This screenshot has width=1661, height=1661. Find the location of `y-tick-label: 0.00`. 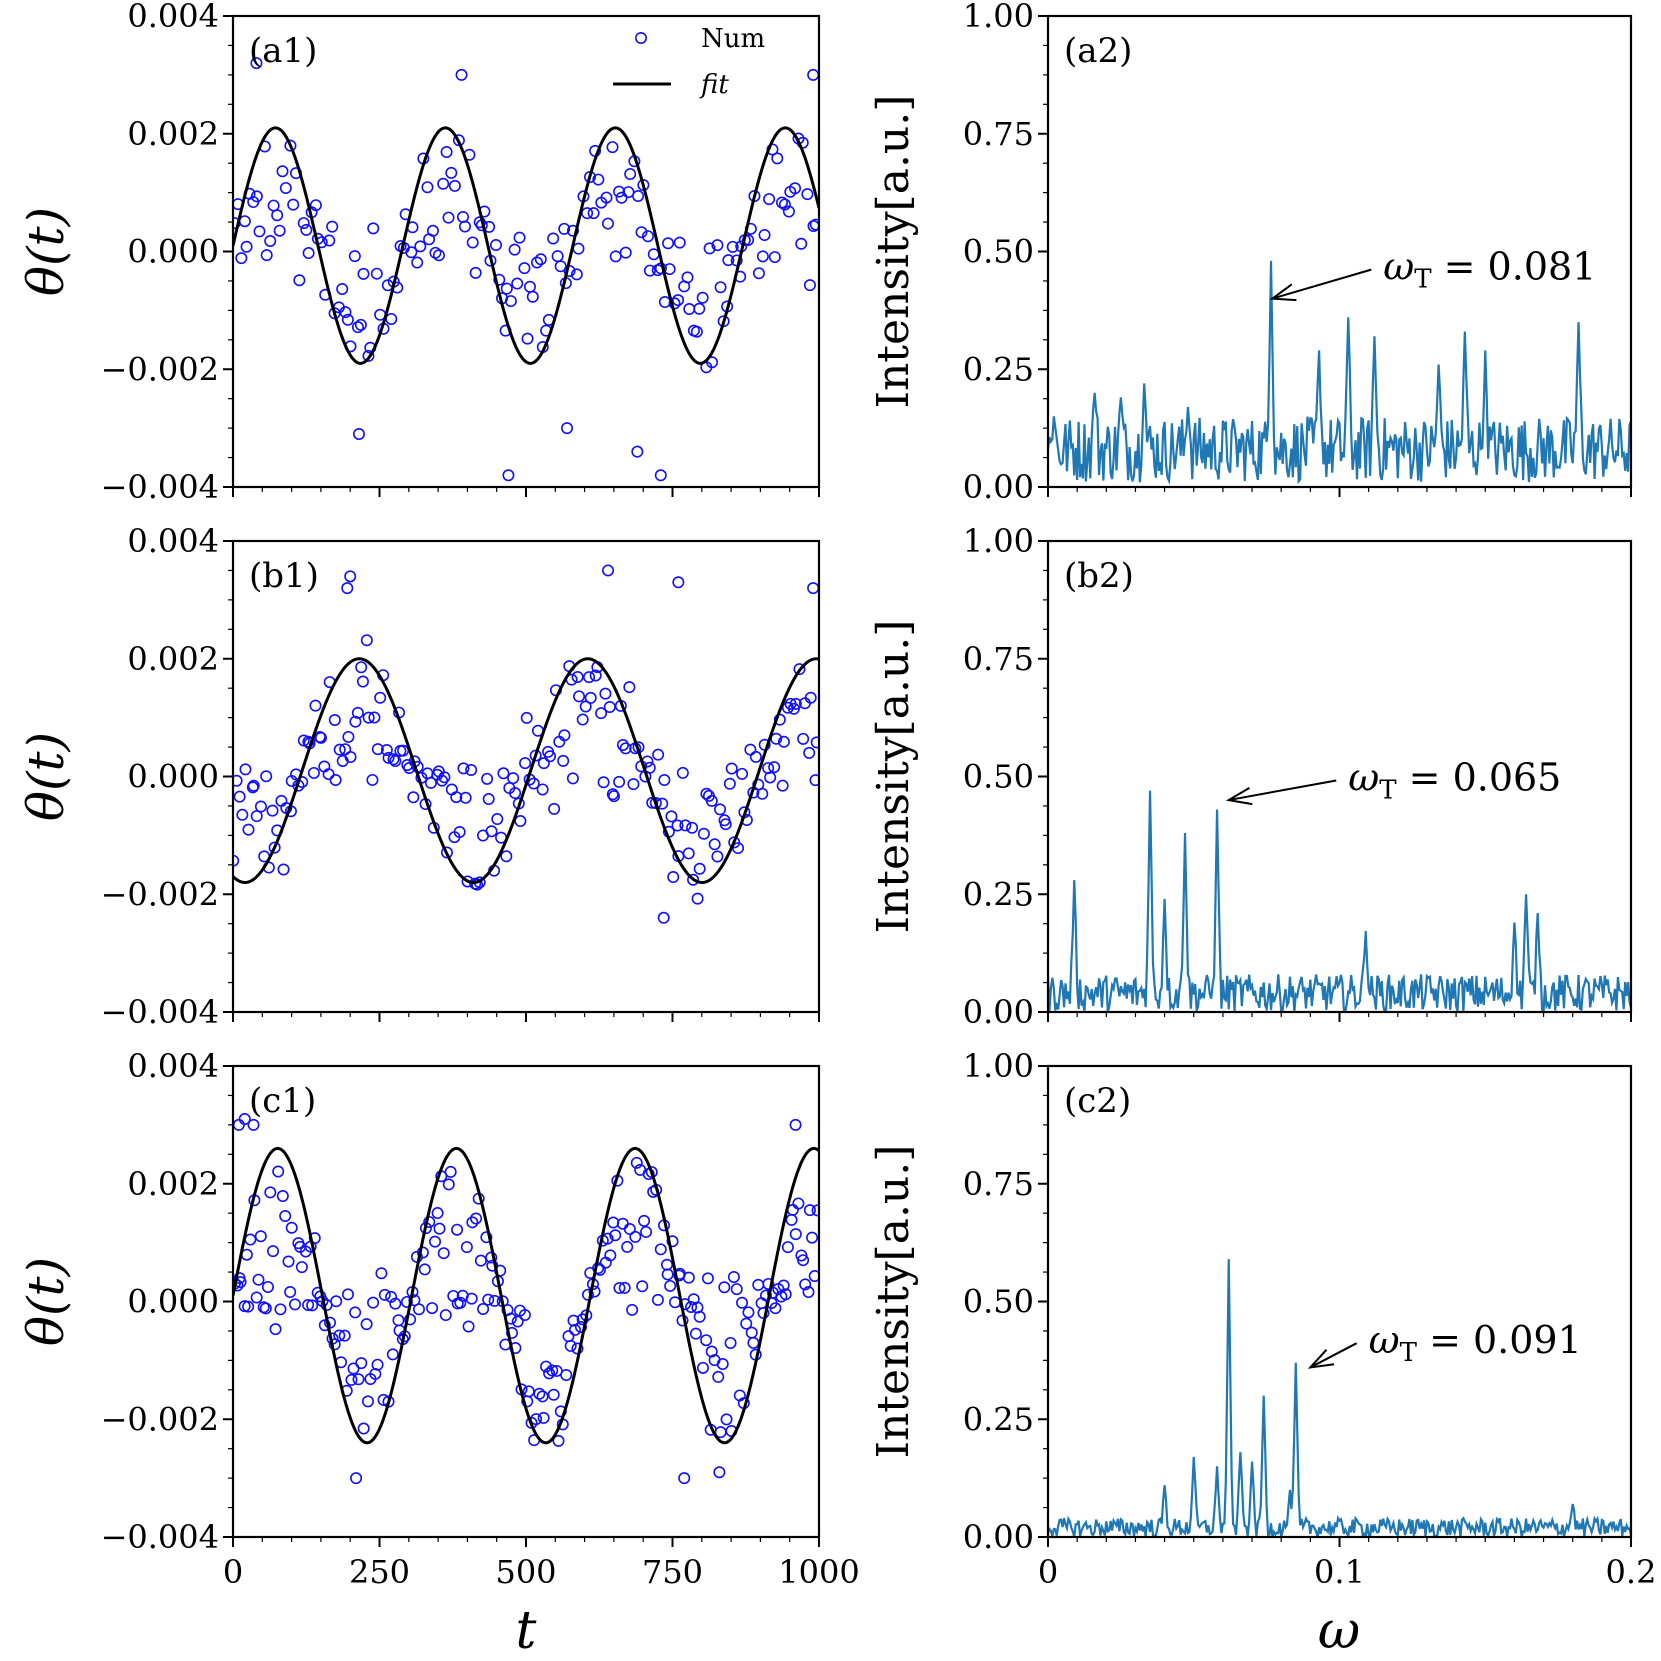

y-tick-label: 0.00 is located at coordinates (998, 487).